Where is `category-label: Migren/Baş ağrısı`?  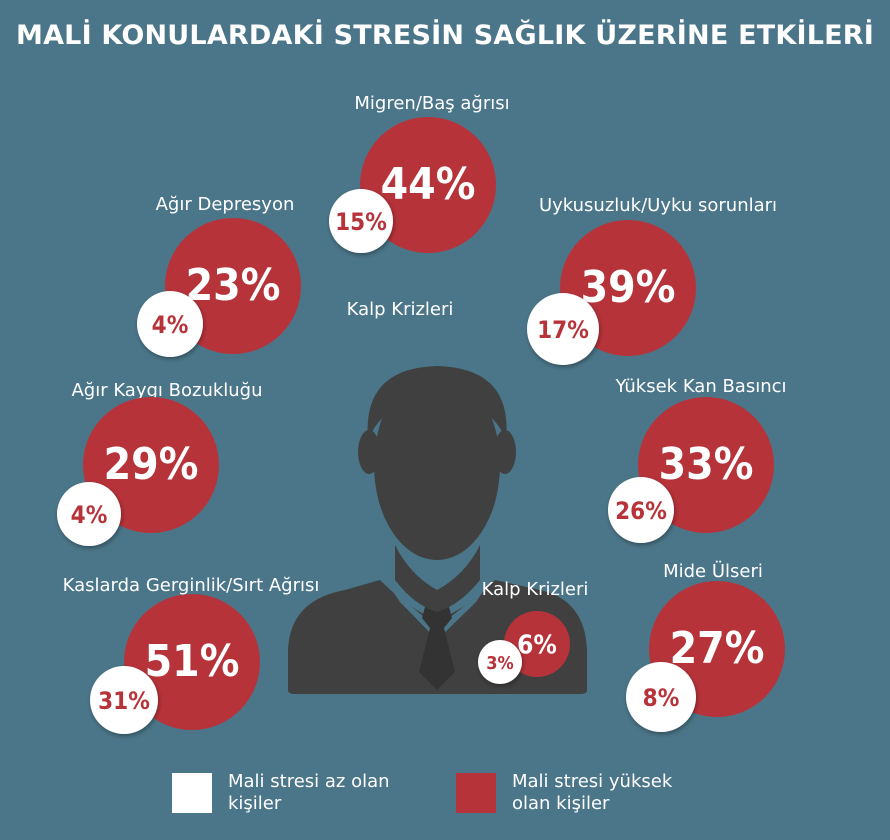
category-label: Migren/Baş ağrısı is located at coordinates (431, 103).